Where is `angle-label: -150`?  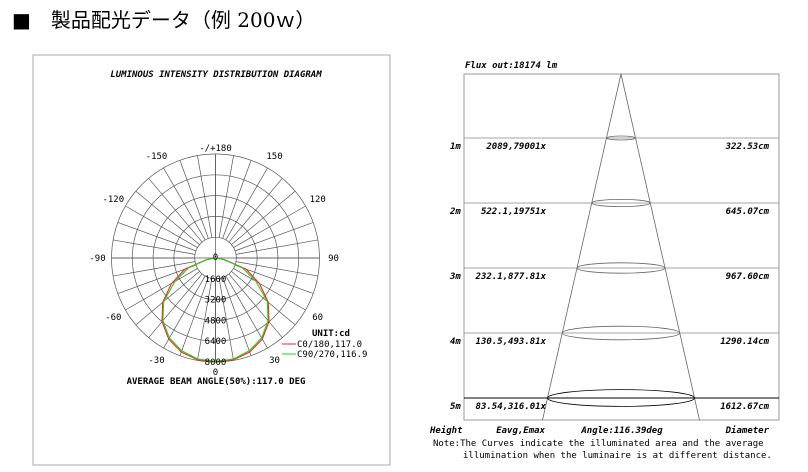
angle-label: -150 is located at coordinates (157, 157).